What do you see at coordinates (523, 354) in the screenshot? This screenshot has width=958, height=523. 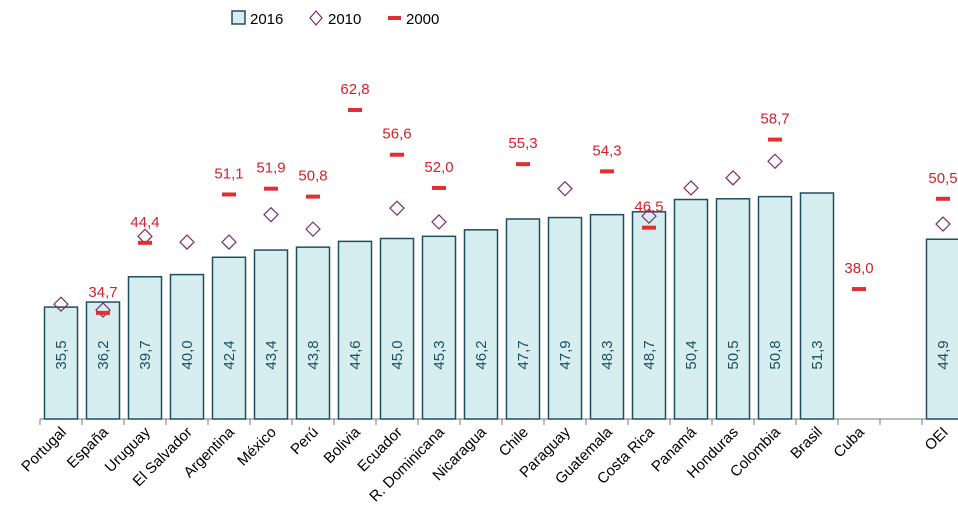 I see `bar-label: 47,7` at bounding box center [523, 354].